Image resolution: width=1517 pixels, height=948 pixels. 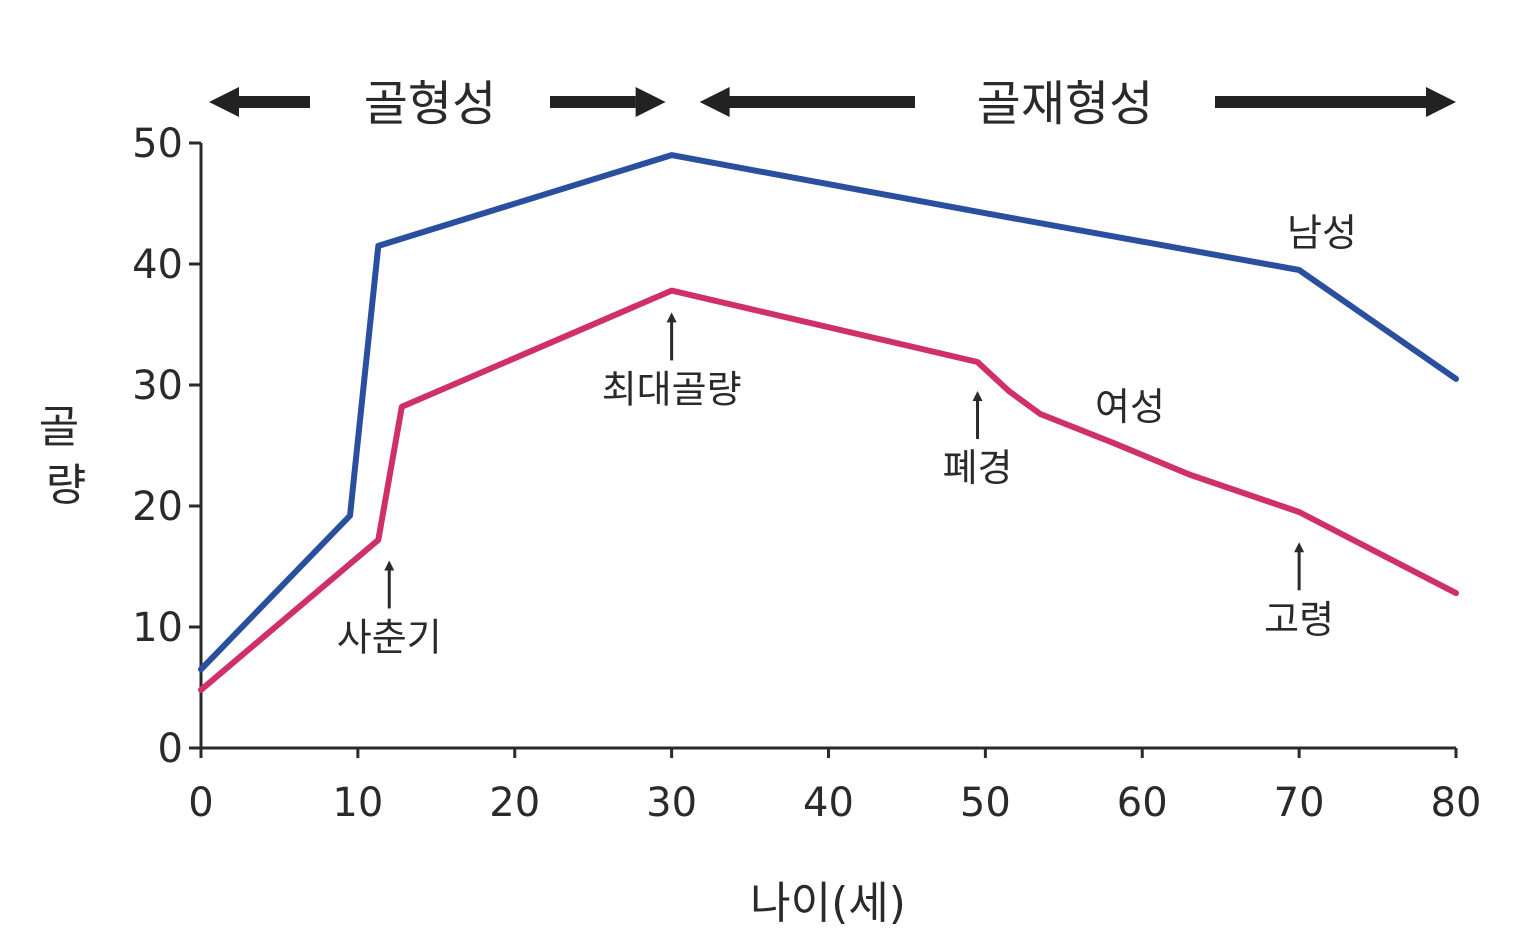 I want to click on y-axis-title: 골 량, so click(x=66, y=456).